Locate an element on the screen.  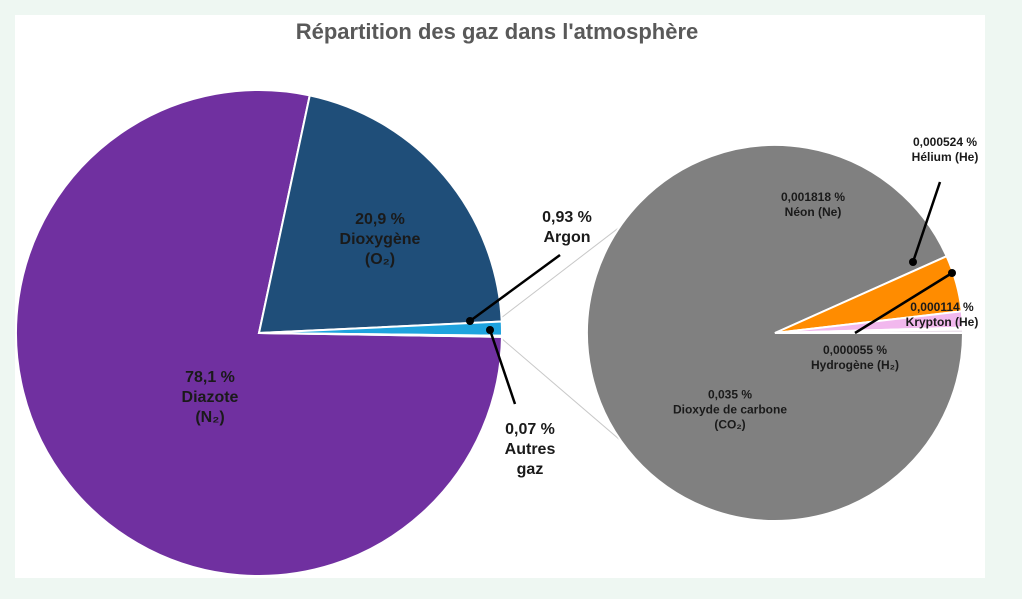
slice-label: 0,000055 % Hydrogène (H₂) is located at coordinates (855, 358).